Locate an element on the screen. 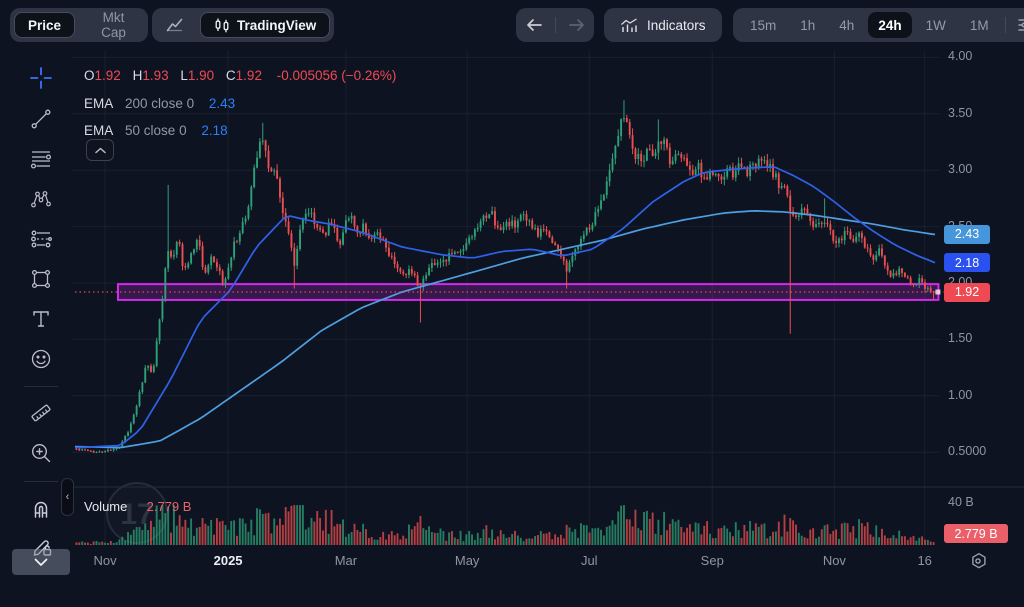 The width and height of the screenshot is (1024, 607). volume-legend: Volume 2.779 B is located at coordinates (137, 506).